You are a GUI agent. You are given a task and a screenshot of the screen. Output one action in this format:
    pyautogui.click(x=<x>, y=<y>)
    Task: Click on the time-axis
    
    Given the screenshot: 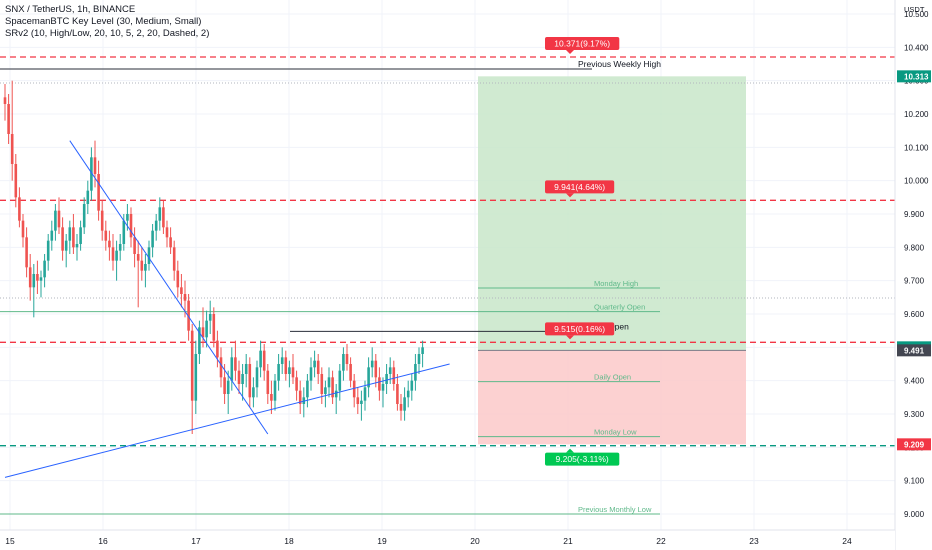 What is the action you would take?
    pyautogui.click(x=447, y=540)
    